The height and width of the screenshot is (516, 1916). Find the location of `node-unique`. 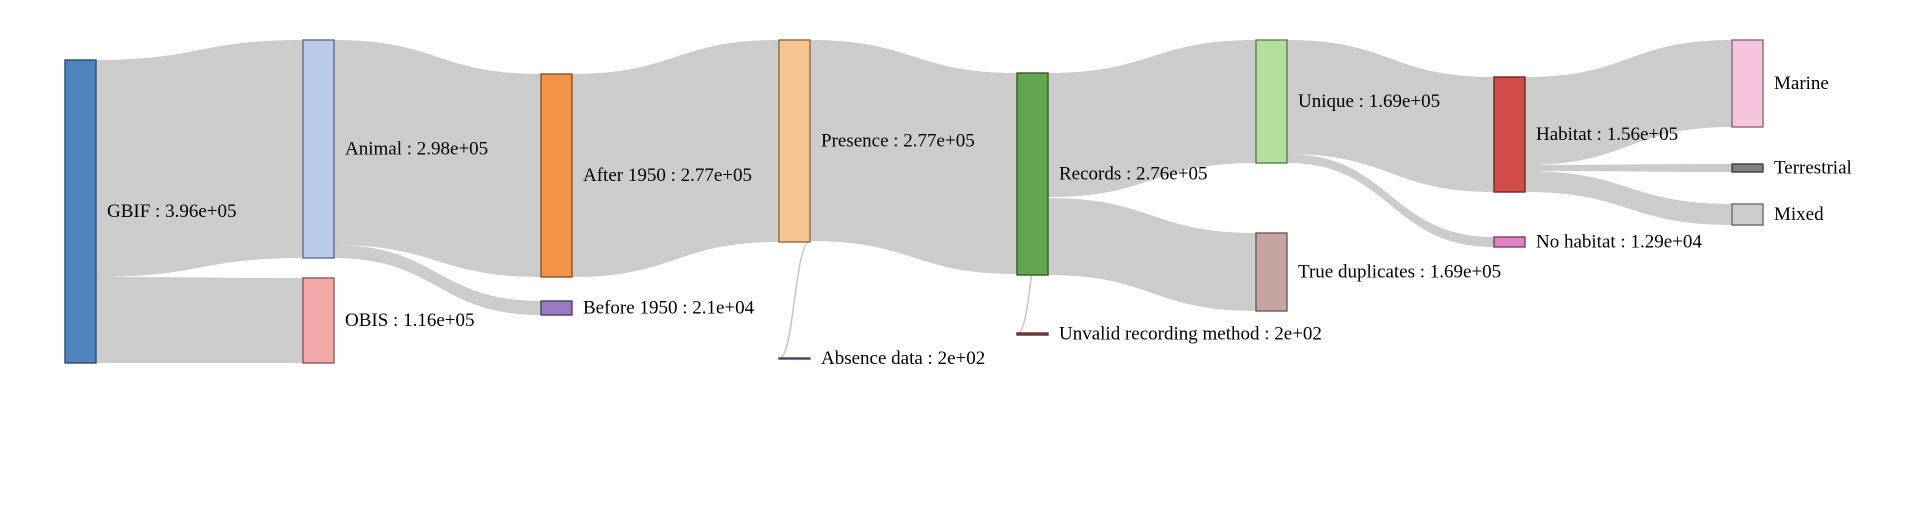

node-unique is located at coordinates (1271, 101).